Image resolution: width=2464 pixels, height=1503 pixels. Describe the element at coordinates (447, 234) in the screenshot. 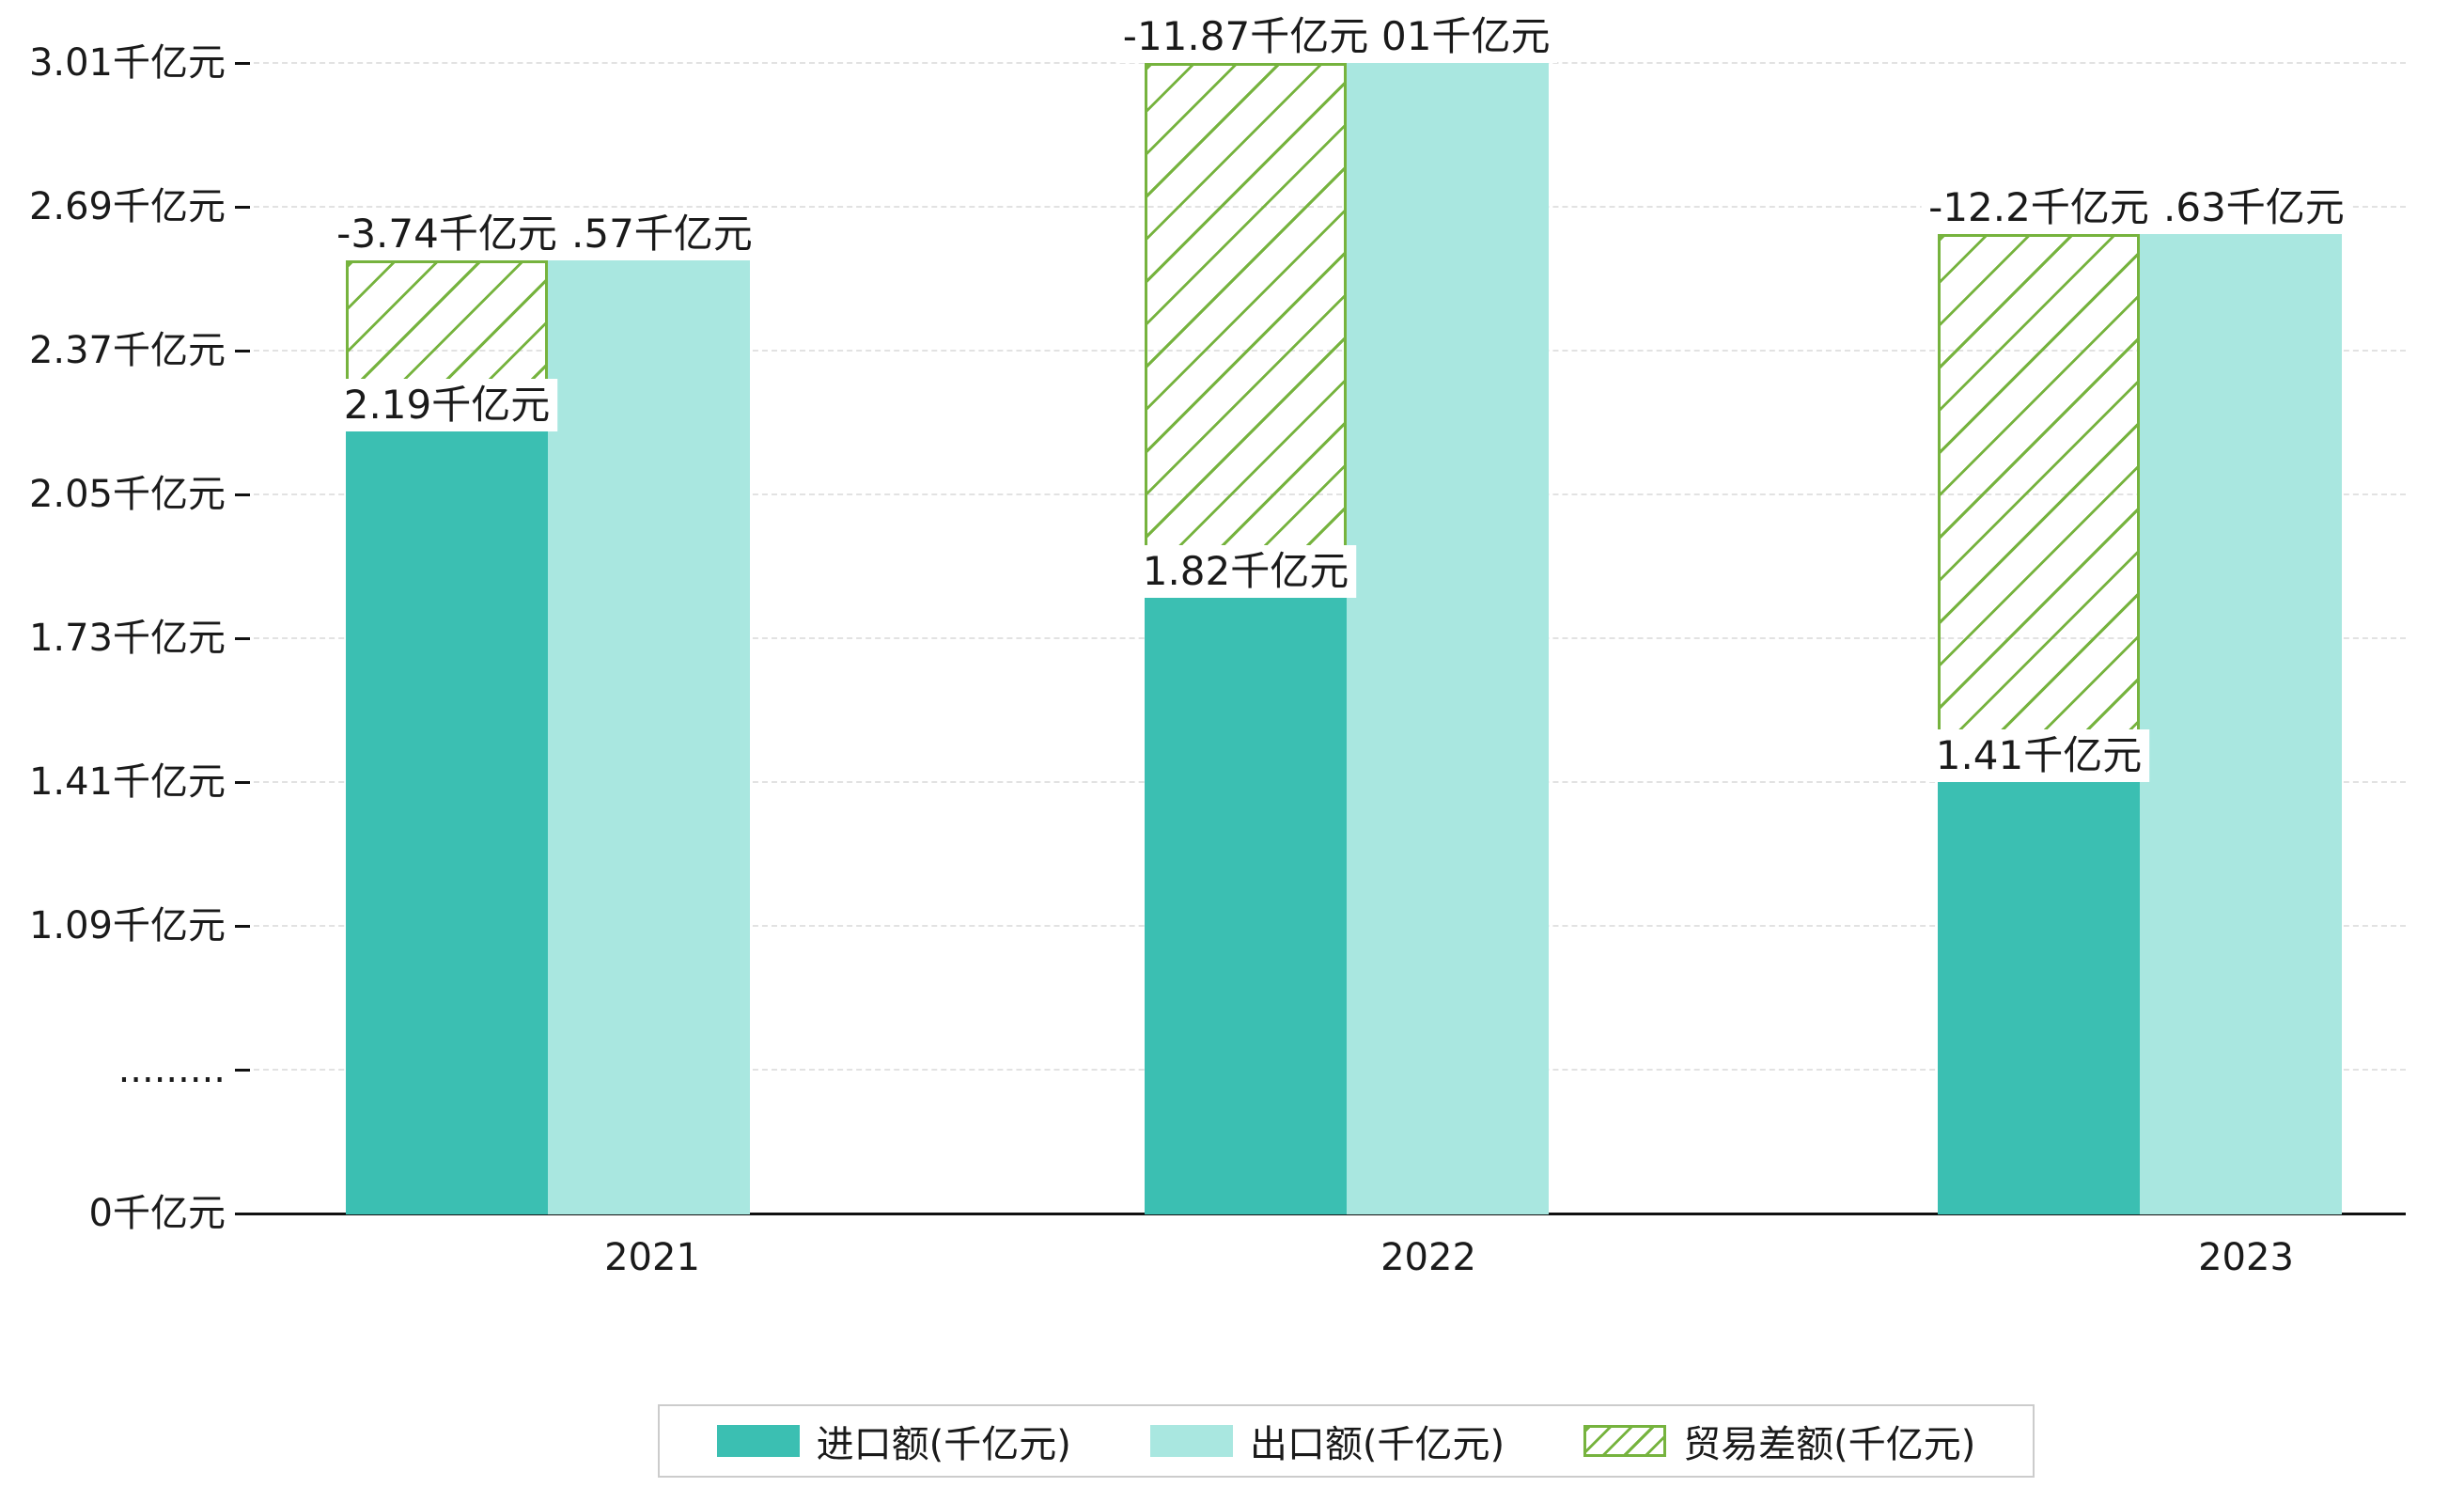

I see `trade-balance-value-label: -3.74千亿元` at that location.